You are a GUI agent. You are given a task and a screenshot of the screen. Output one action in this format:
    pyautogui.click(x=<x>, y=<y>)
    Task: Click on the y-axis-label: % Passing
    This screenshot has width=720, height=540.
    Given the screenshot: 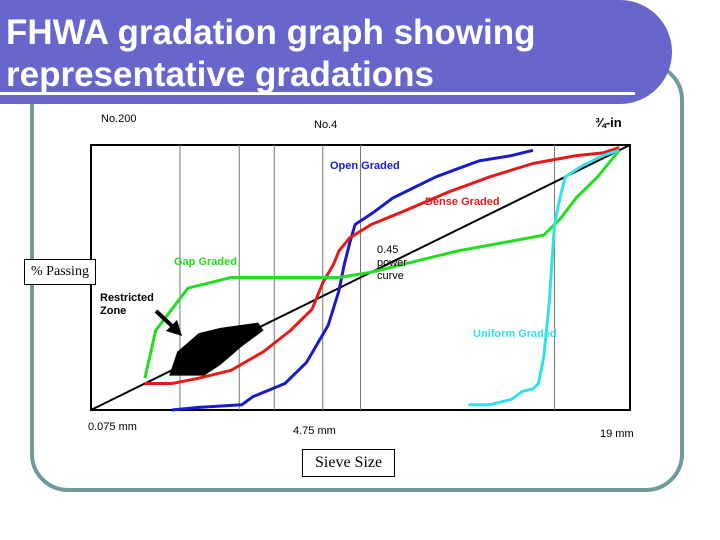 What is the action you would take?
    pyautogui.click(x=60, y=272)
    